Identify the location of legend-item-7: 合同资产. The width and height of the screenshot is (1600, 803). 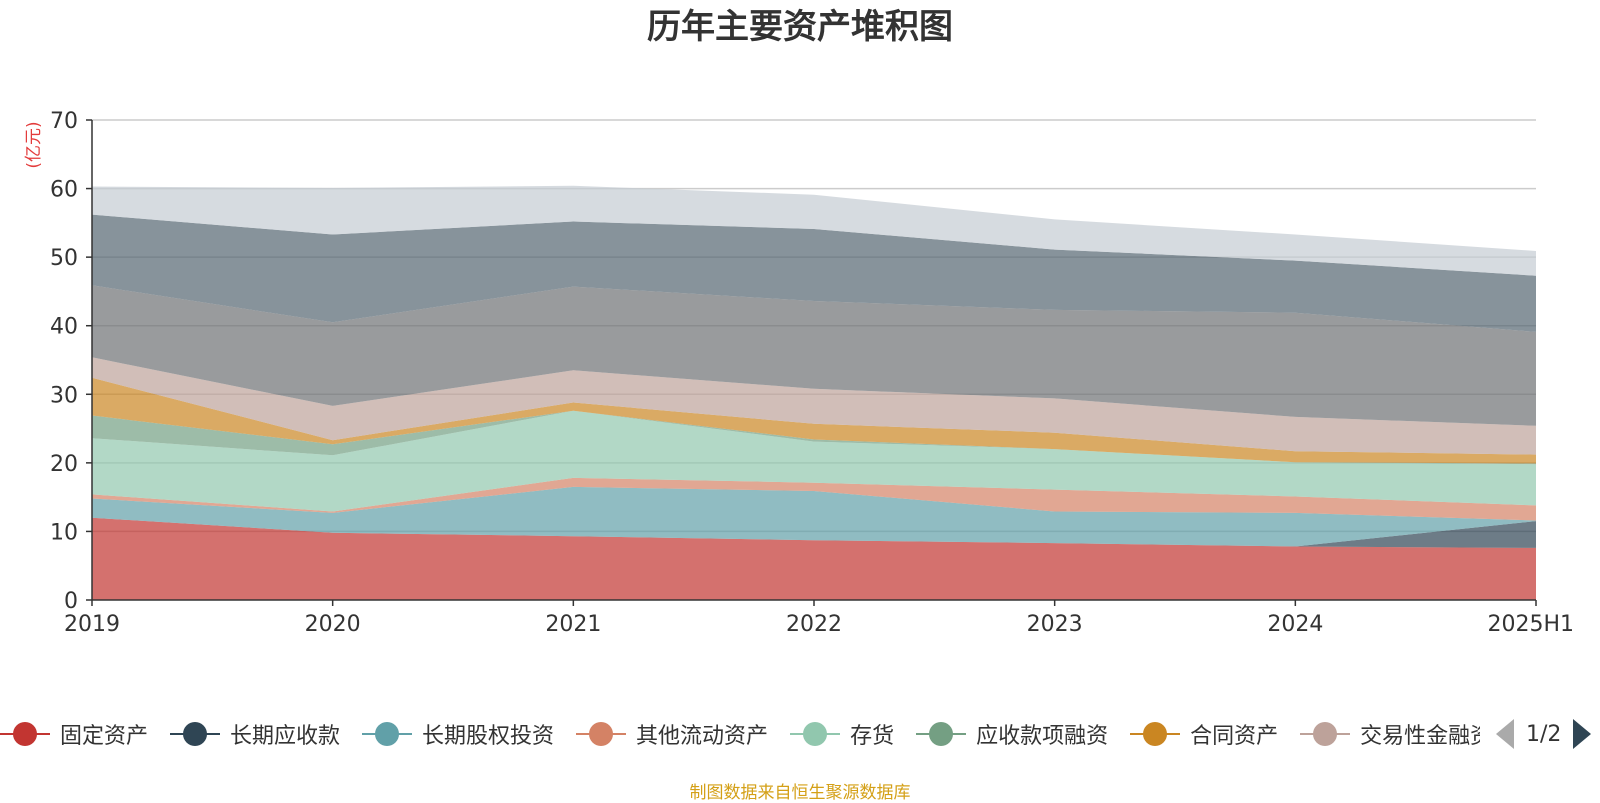
(1204, 734).